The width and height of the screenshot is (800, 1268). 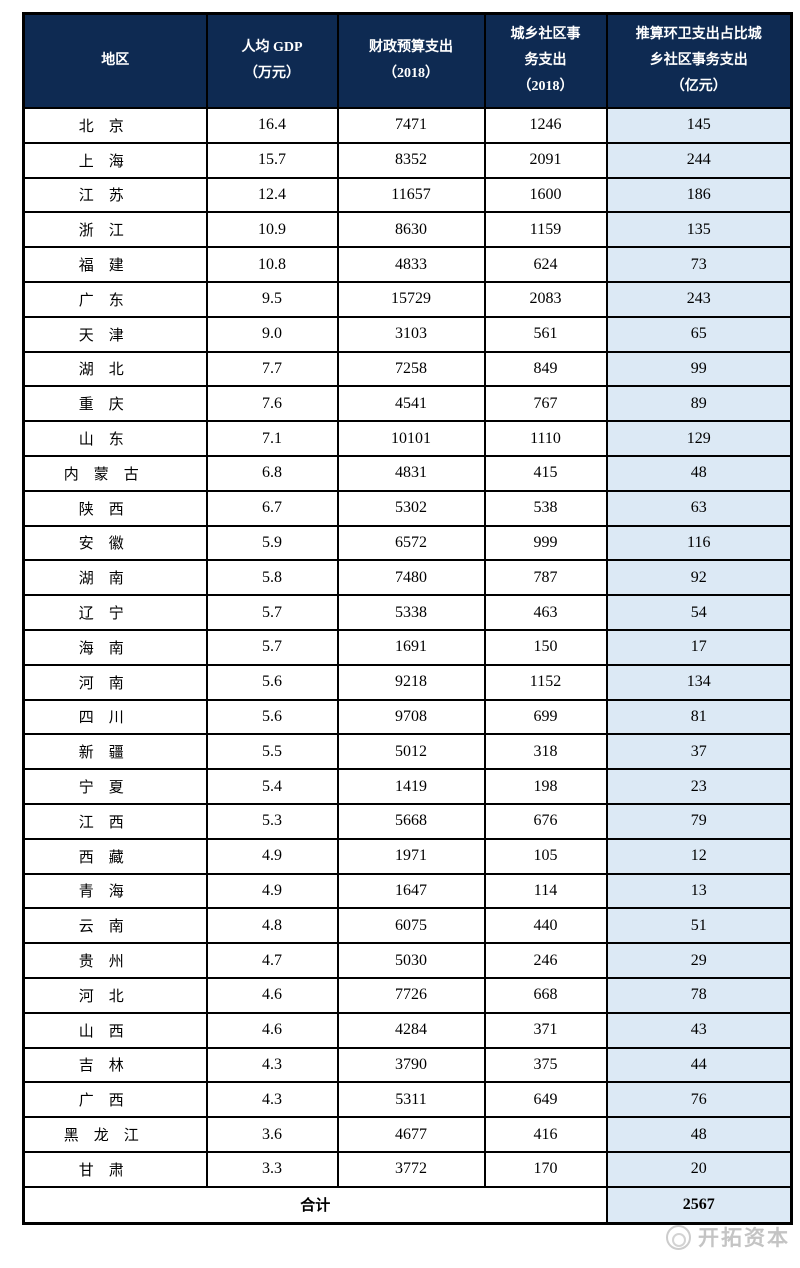 I want to click on community-cell: 463, so click(x=545, y=612).